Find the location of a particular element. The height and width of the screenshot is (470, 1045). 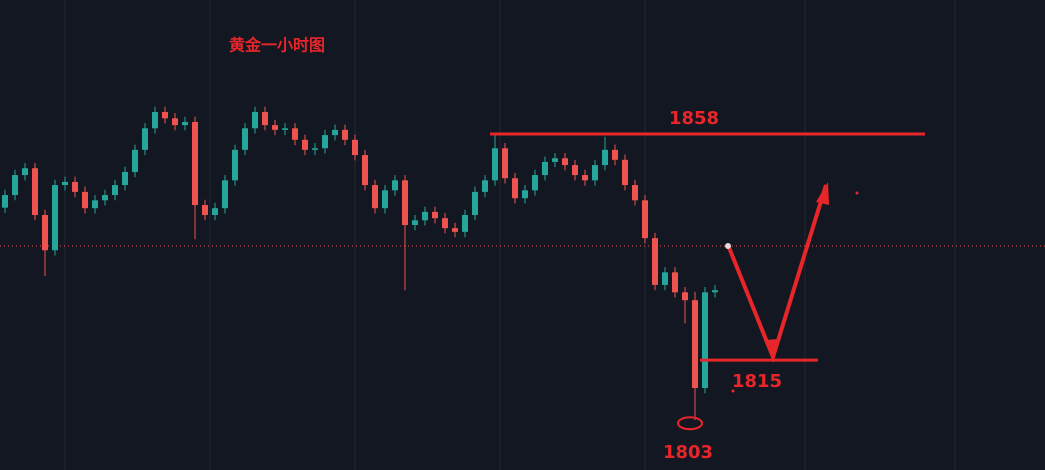

level-label: 1815 is located at coordinates (757, 381).